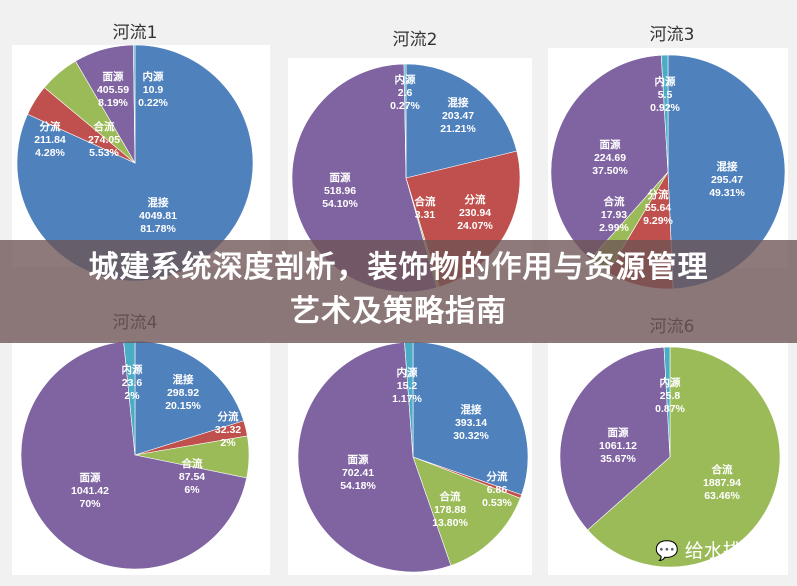 Image resolution: width=797 pixels, height=586 pixels. What do you see at coordinates (415, 40) in the screenshot?
I see `chart-title: 河流2` at bounding box center [415, 40].